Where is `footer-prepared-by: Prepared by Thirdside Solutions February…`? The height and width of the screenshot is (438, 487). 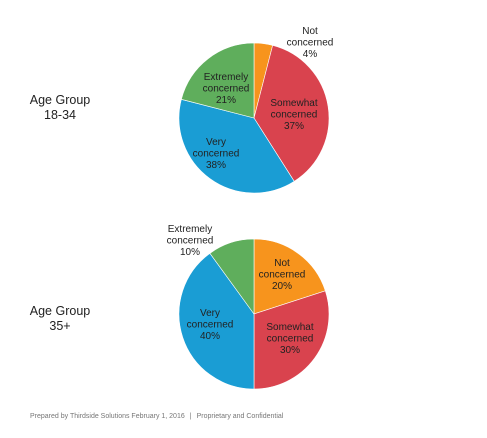
footer-prepared-by: Prepared by Thirdside Solutions February… is located at coordinates (107, 416).